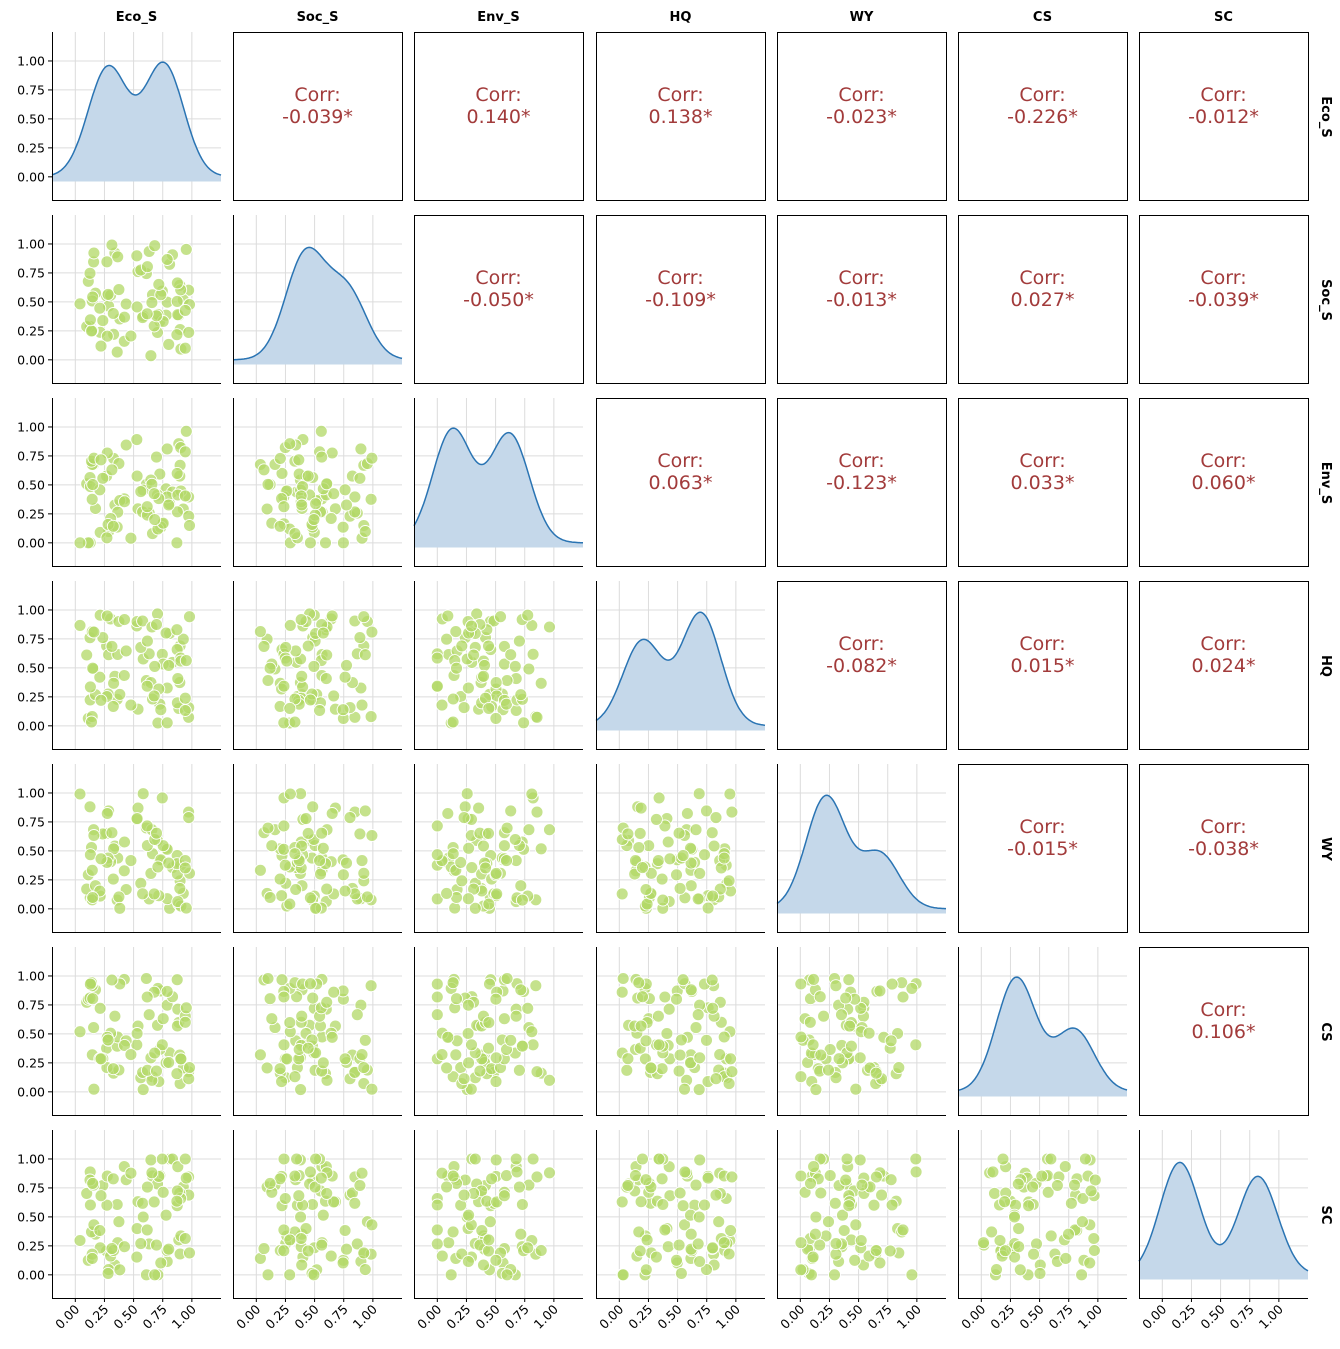 The height and width of the screenshot is (1349, 1340). What do you see at coordinates (1223, 17) in the screenshot?
I see `column-title-sc: SC` at bounding box center [1223, 17].